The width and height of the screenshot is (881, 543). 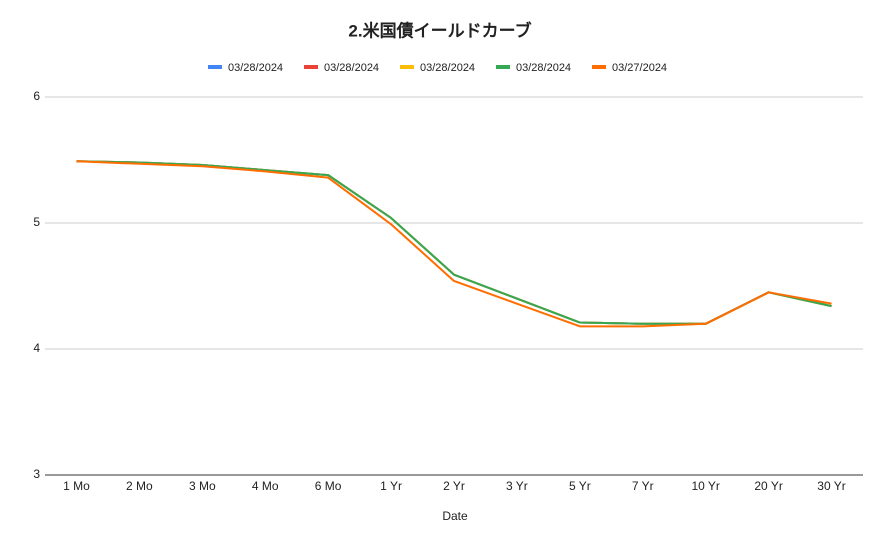 What do you see at coordinates (76, 486) in the screenshot?
I see `x-tick-label: 1 Mo` at bounding box center [76, 486].